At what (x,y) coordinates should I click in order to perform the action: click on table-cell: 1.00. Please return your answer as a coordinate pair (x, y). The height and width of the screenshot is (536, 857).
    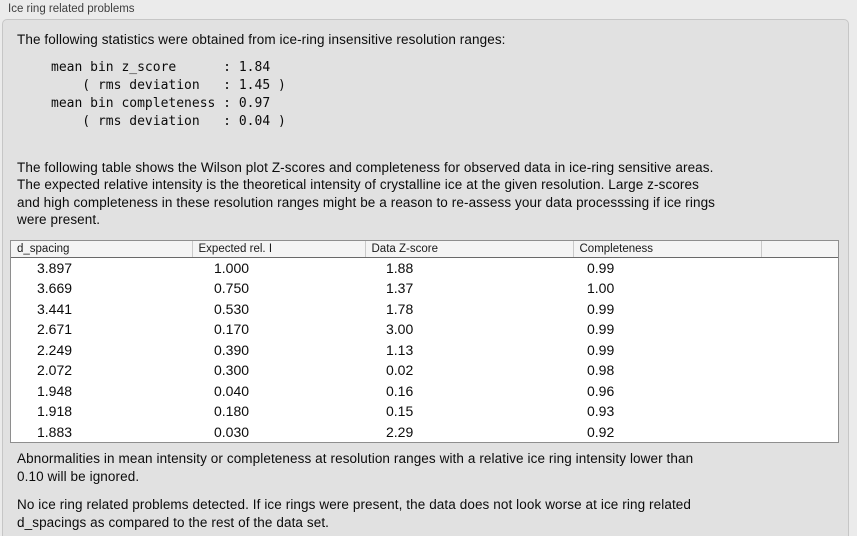
    Looking at the image, I should click on (601, 288).